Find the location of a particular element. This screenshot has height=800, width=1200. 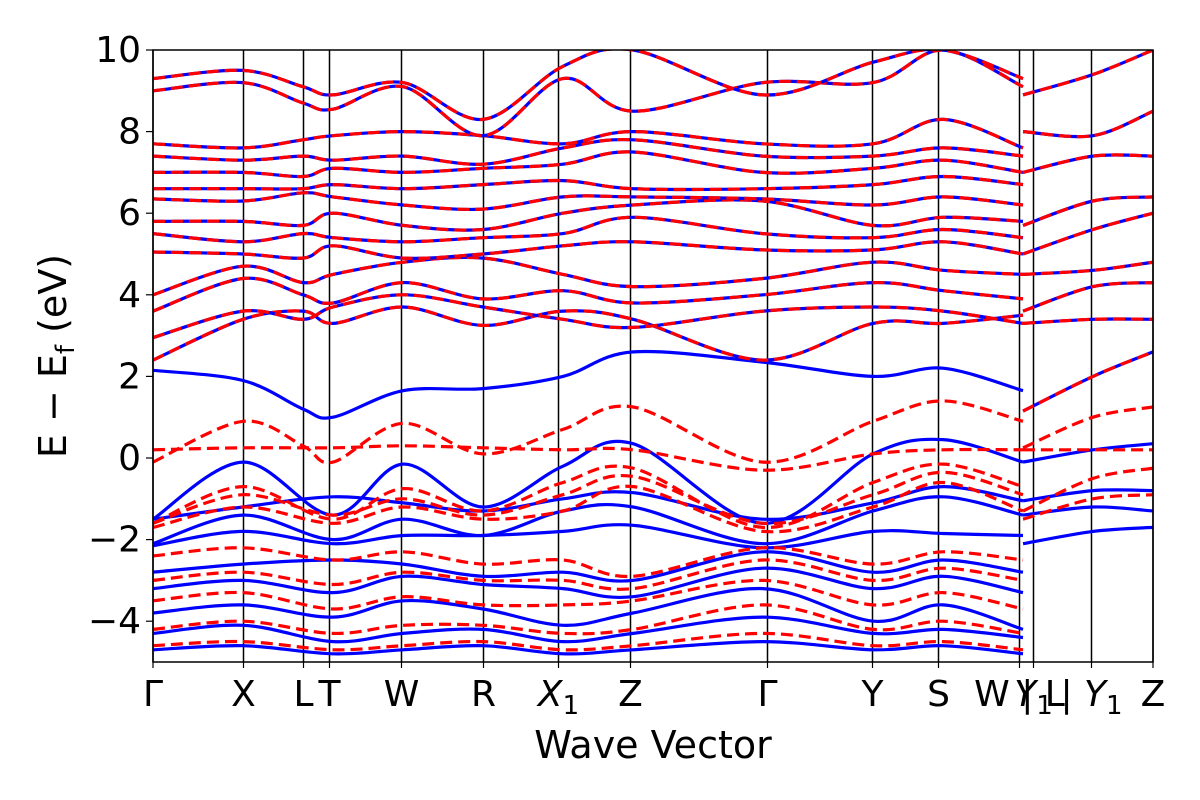

x-tick-label: T is located at coordinates (330, 694).